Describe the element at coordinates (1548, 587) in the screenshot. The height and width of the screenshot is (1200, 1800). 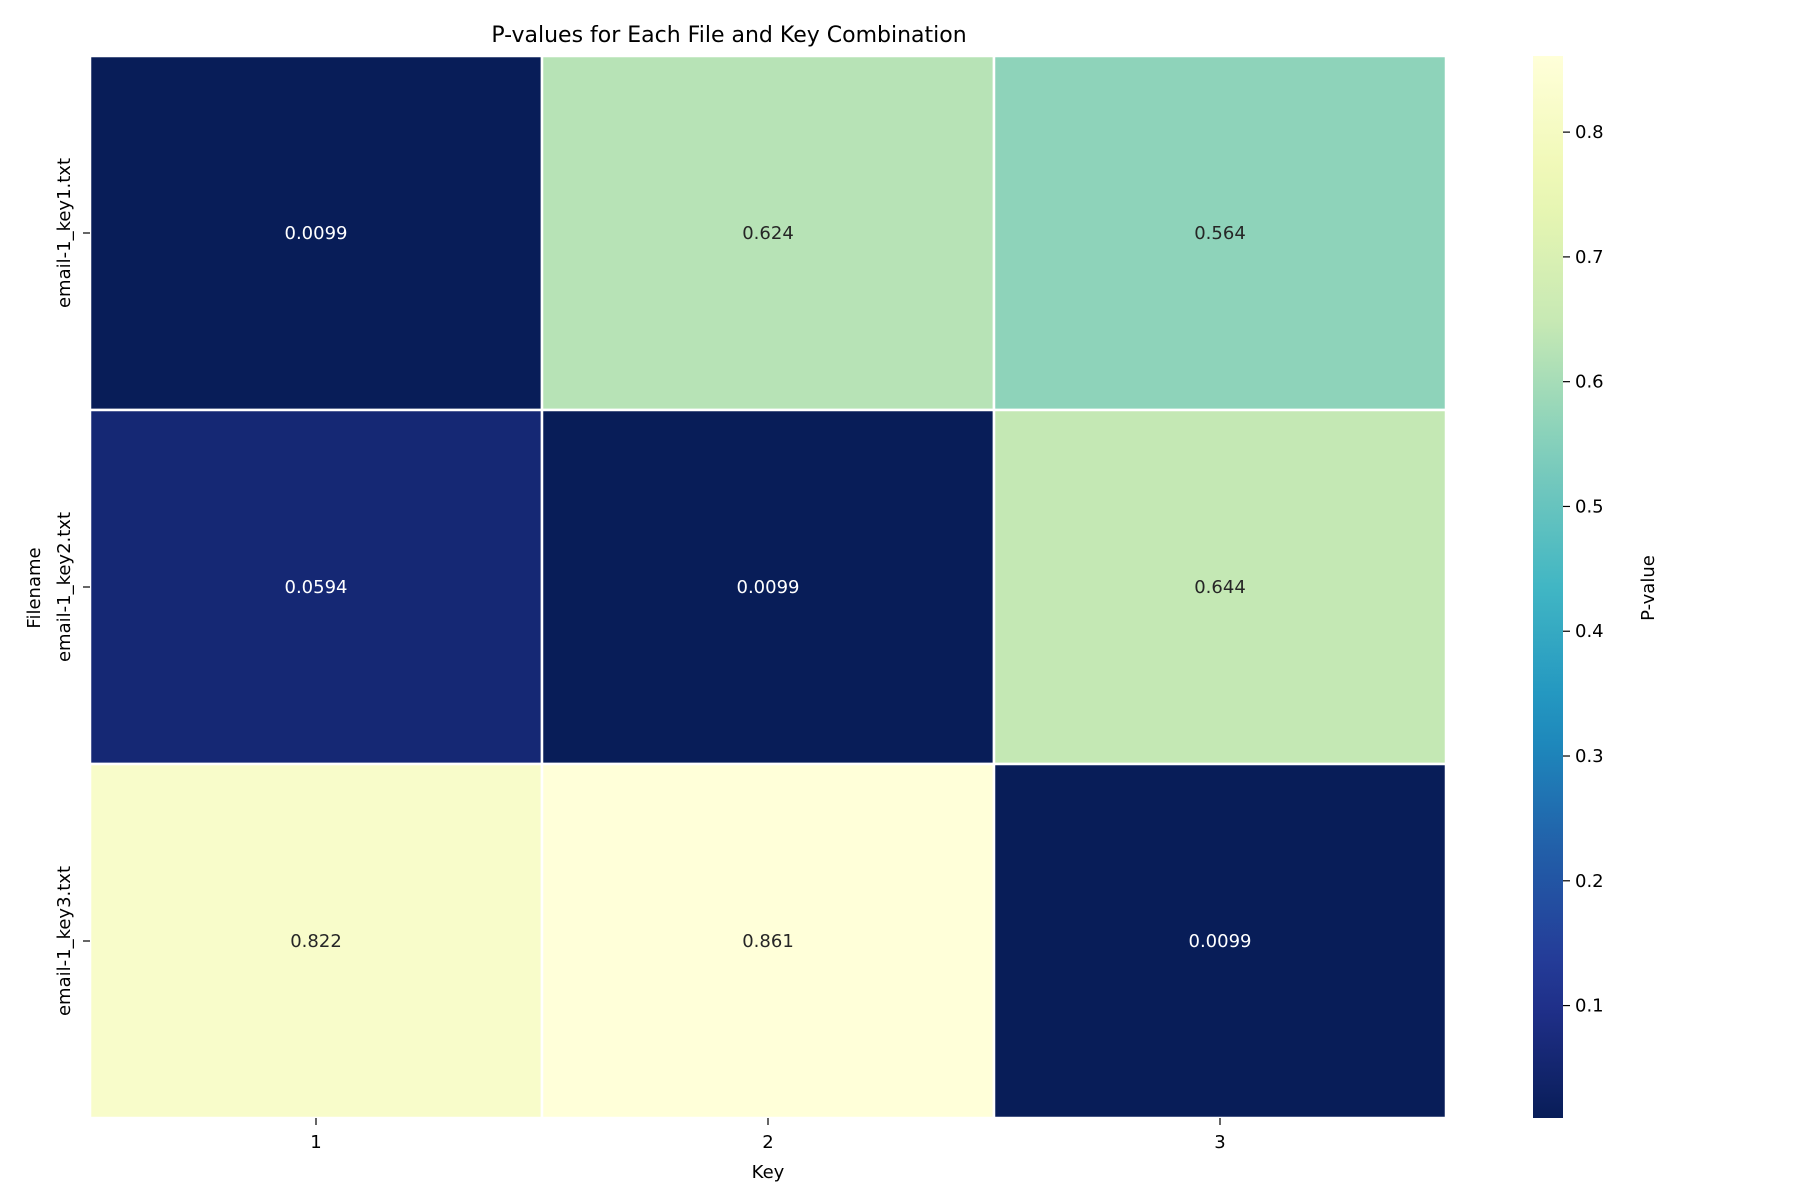
I see `colorbar` at that location.